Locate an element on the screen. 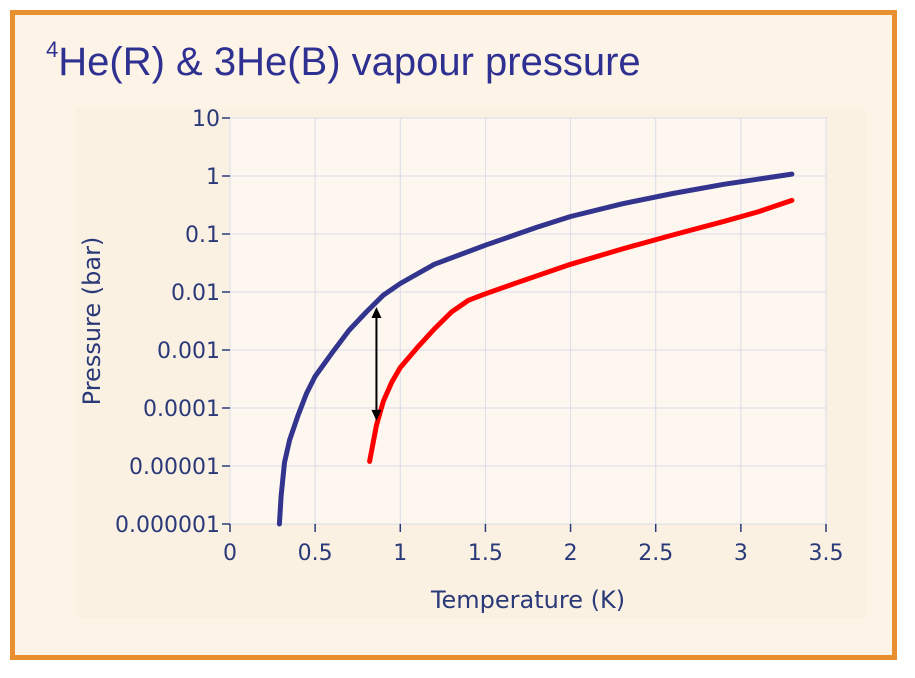 The width and height of the screenshot is (915, 678). x-tick-label: 2.5 is located at coordinates (655, 553).